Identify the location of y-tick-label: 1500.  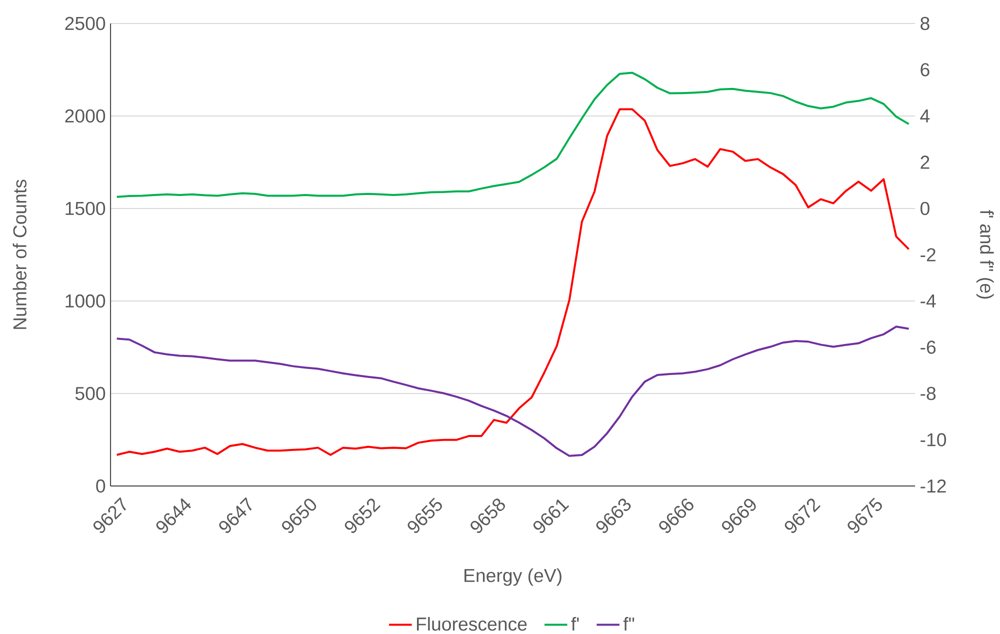
(86, 209).